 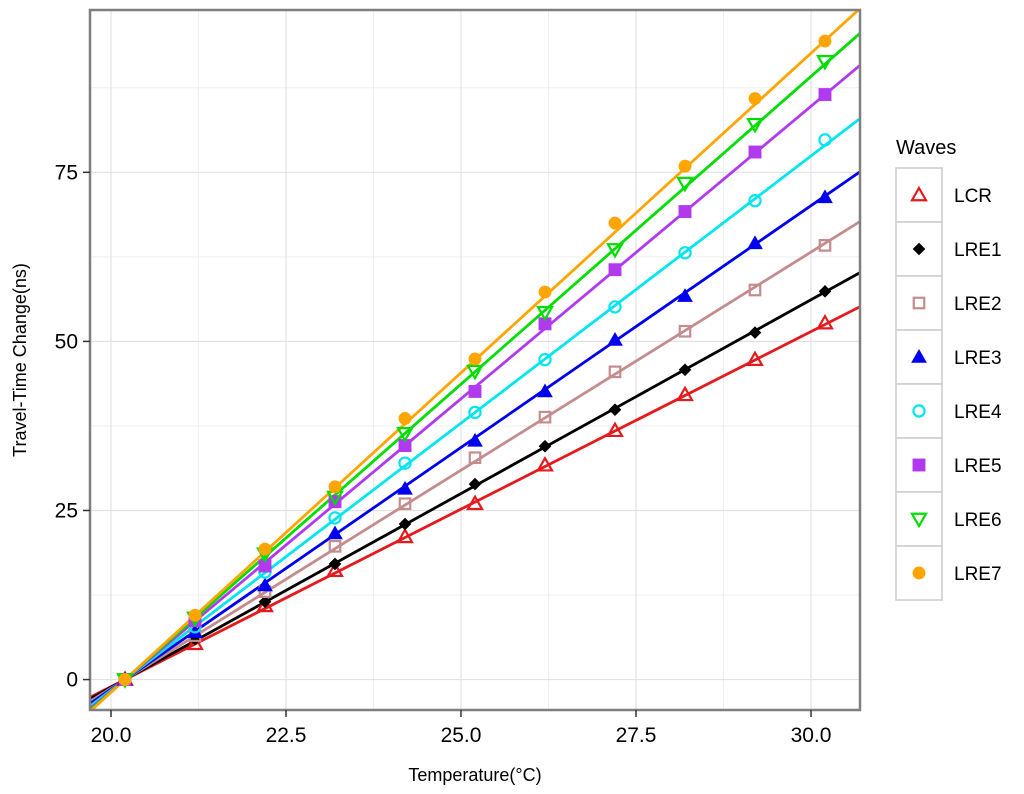 I want to click on legend-item-lre2: LRE2, so click(x=948, y=303).